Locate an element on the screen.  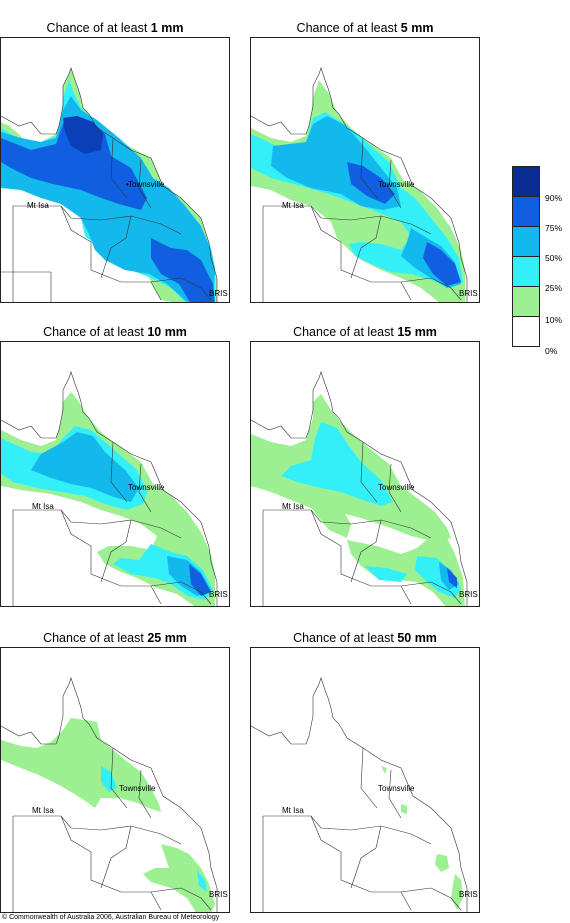
legend-tick: 90% is located at coordinates (554, 198).